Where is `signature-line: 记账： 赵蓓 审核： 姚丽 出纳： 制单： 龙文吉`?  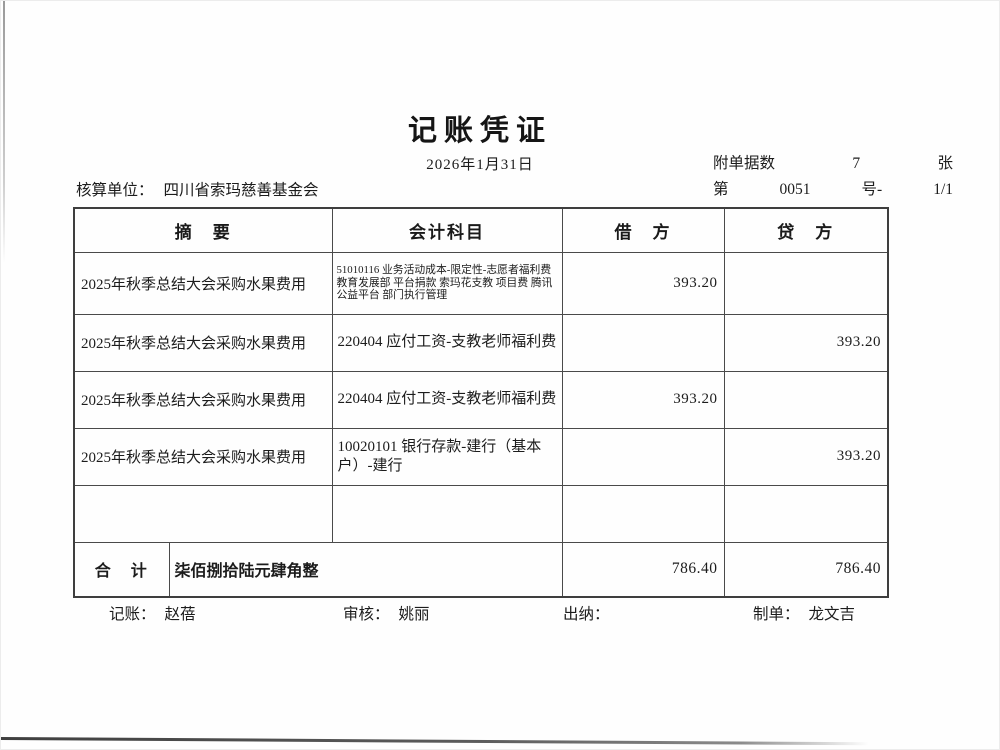
signature-line: 记账： 赵蓓 审核： 姚丽 出纳： 制单： 龙文吉 is located at coordinates (500, 614).